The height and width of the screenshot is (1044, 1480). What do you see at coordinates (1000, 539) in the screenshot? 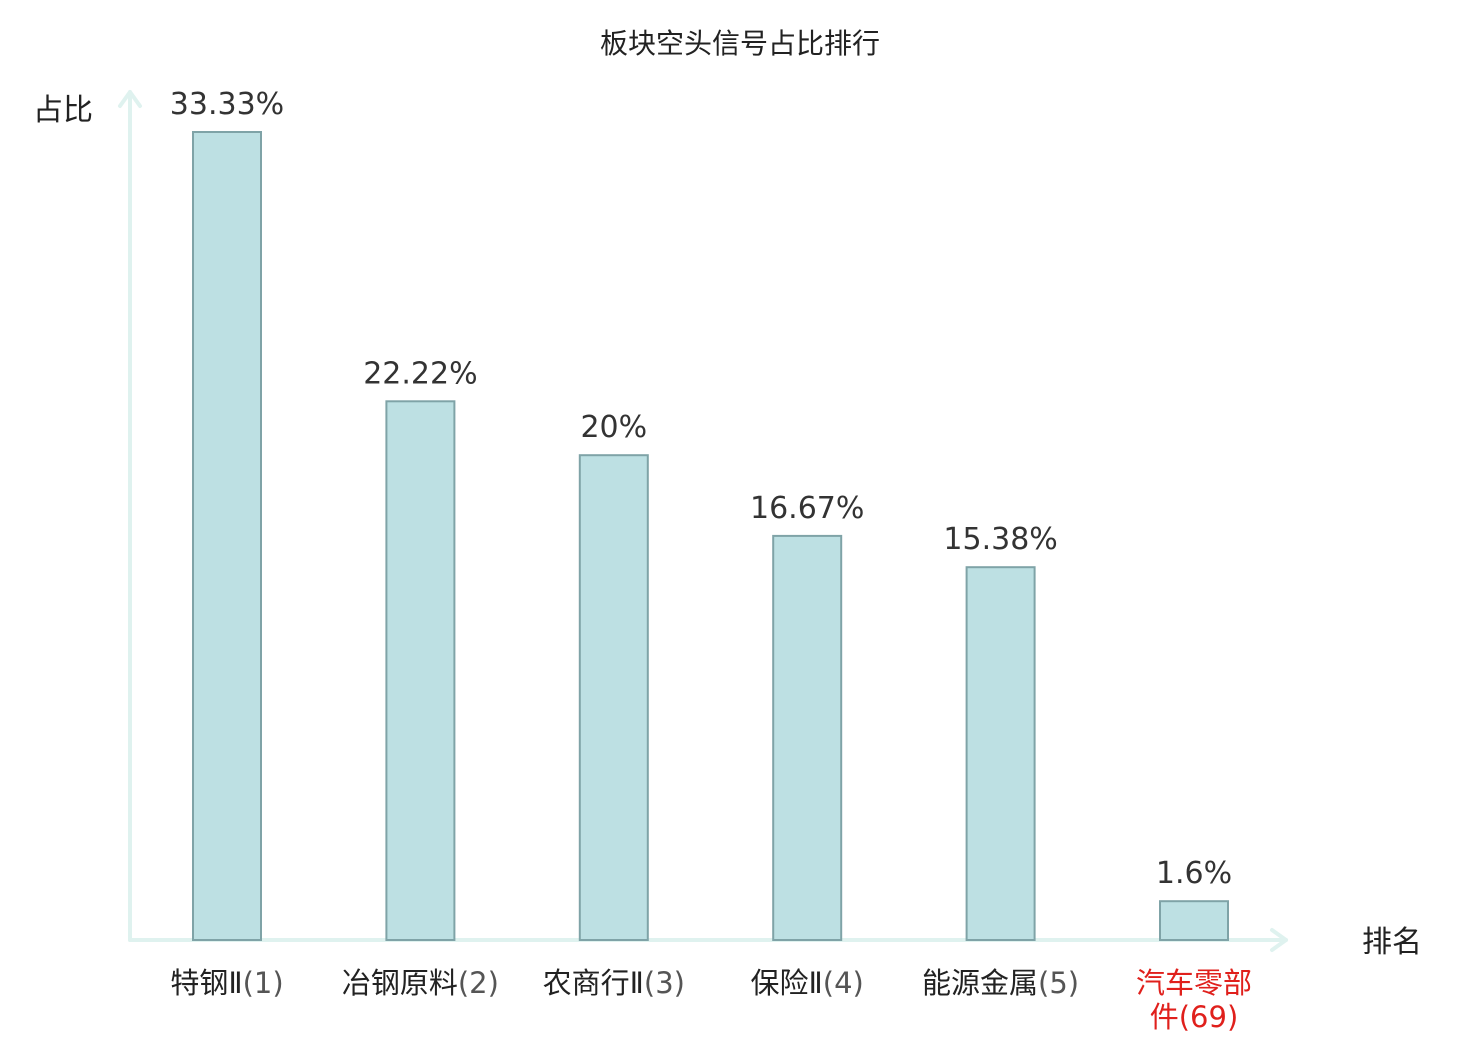
I see `value-label-5: 15.38%` at bounding box center [1000, 539].